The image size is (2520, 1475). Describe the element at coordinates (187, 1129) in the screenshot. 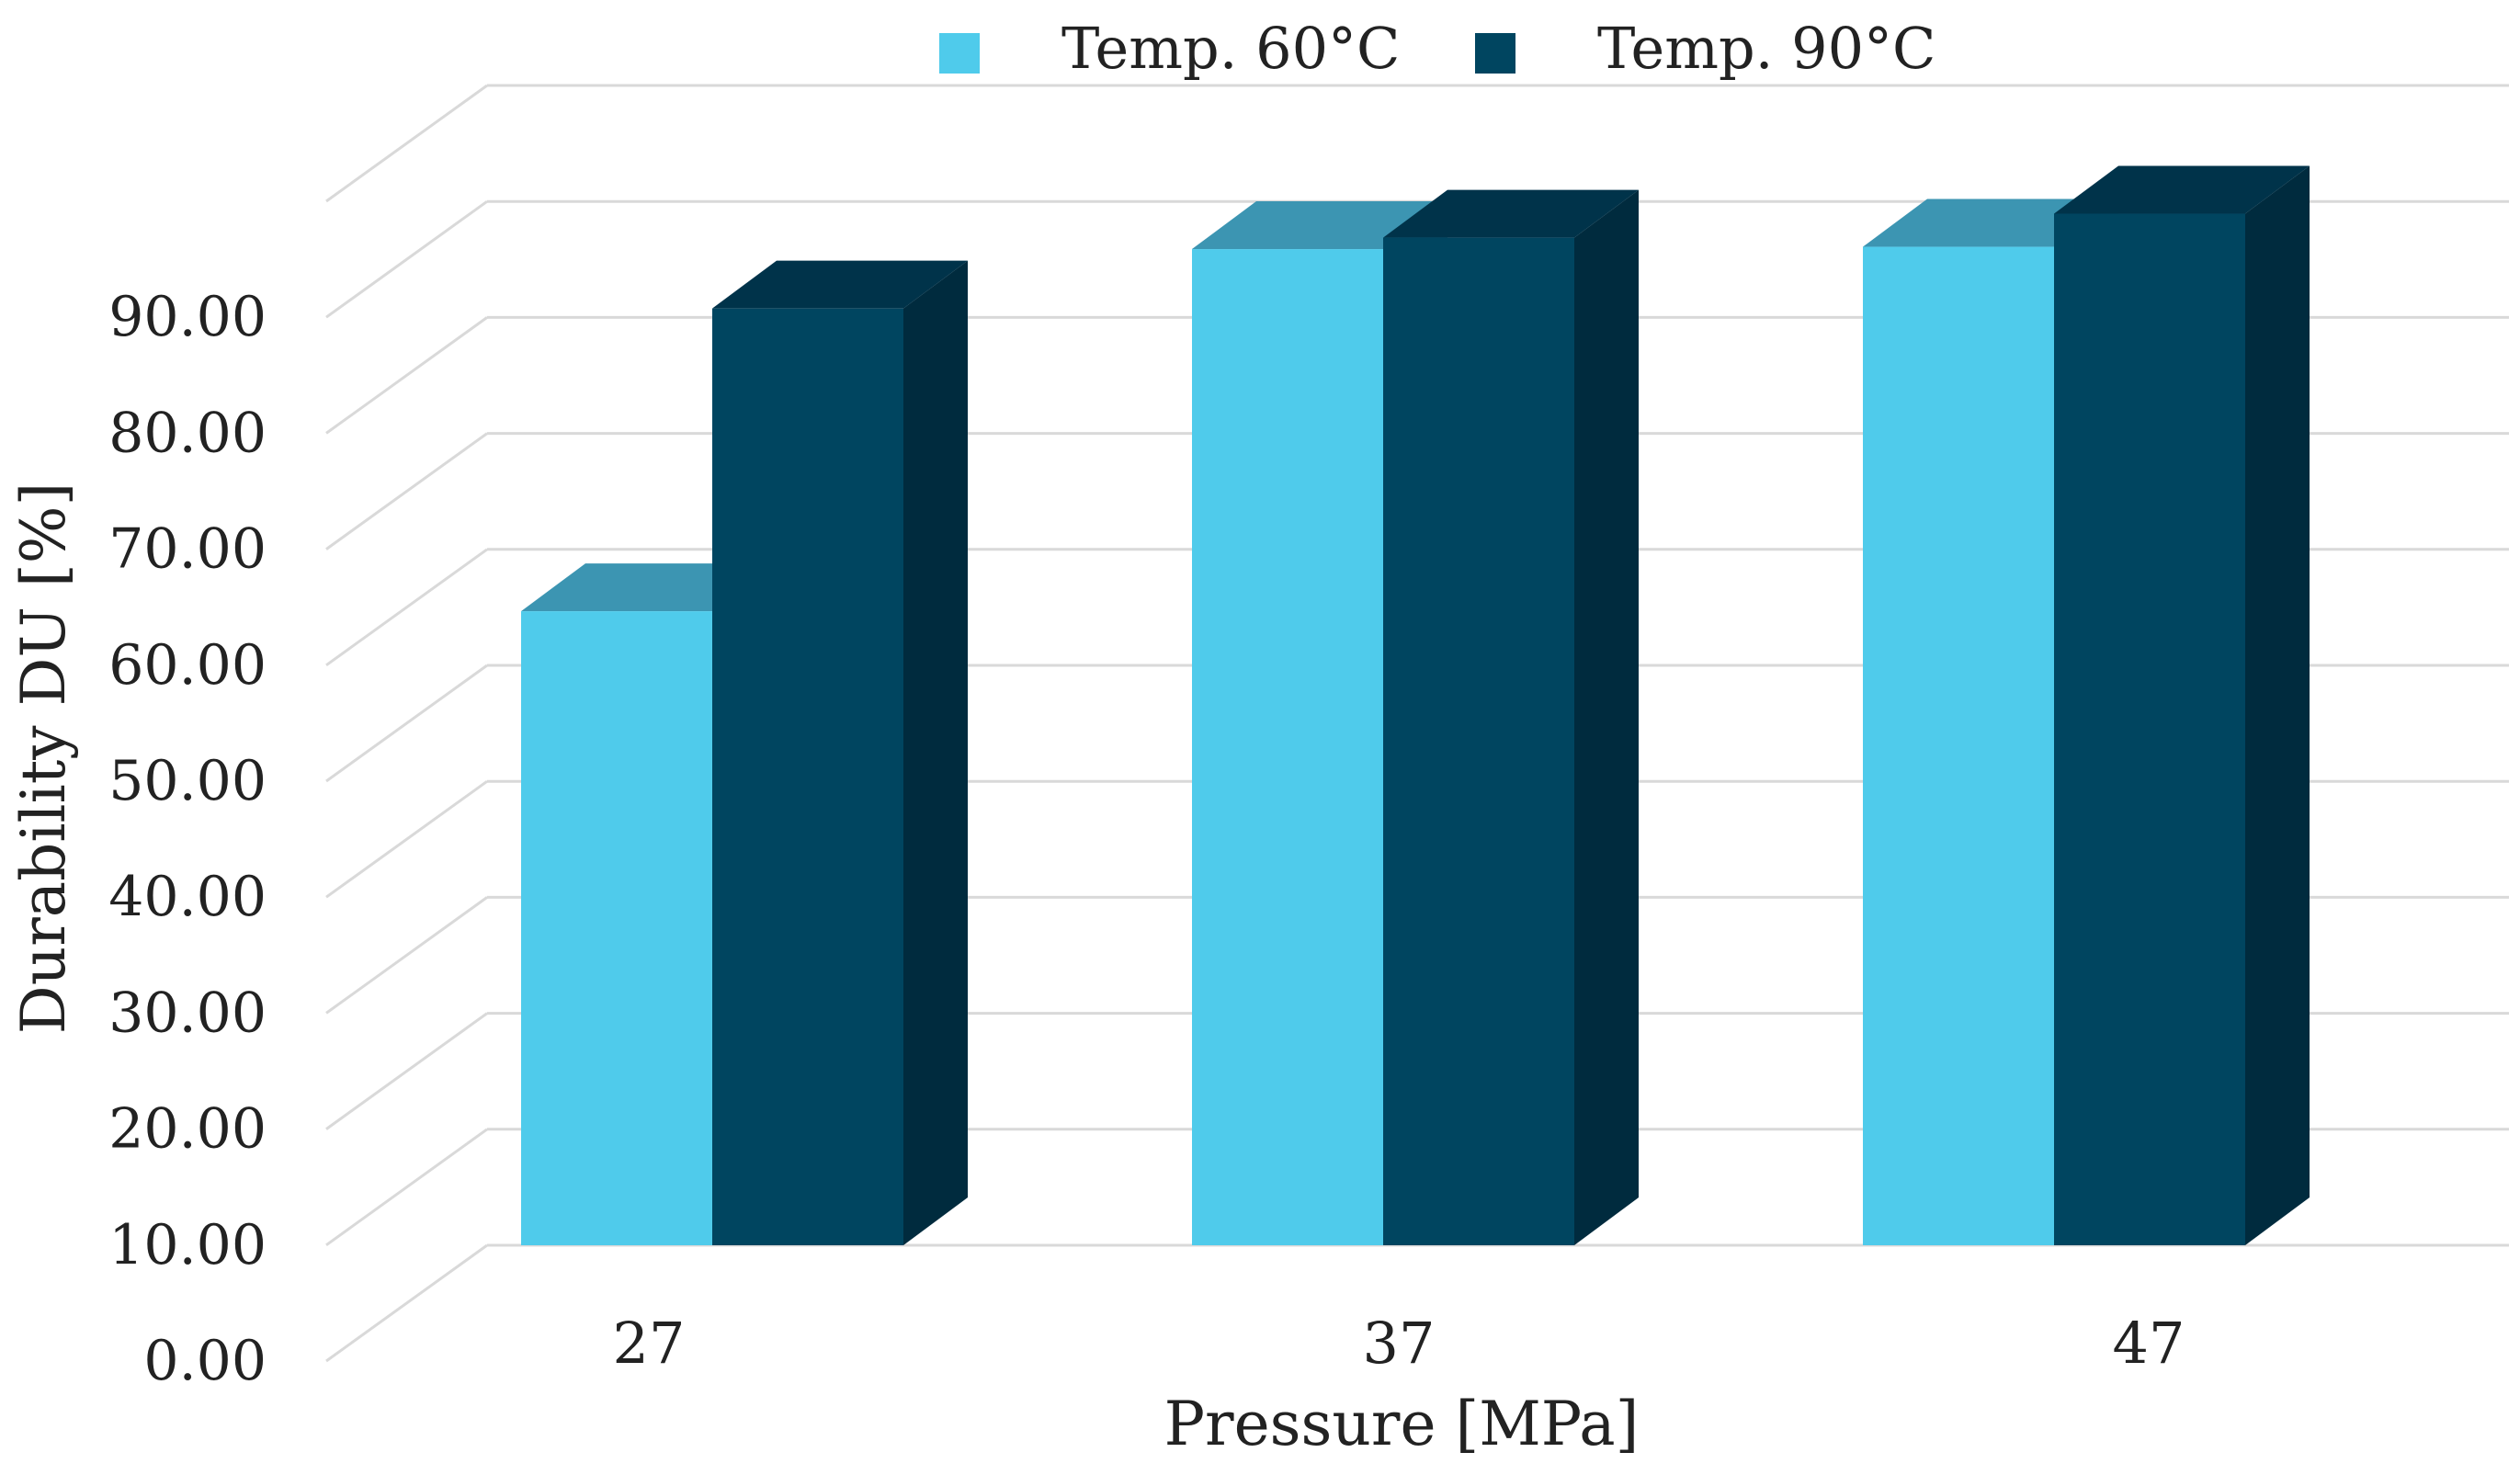

I see `y-tick-label: 20.00` at that location.